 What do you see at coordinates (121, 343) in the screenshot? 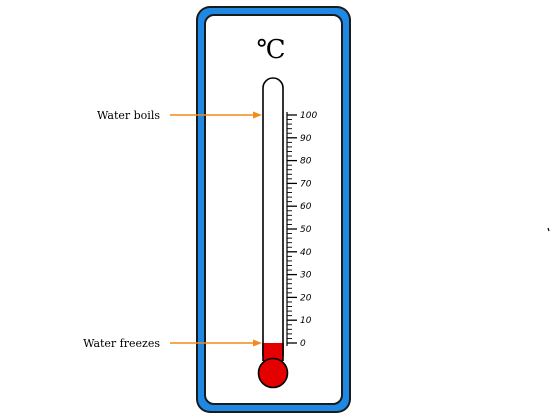
I see `annotation-label: Water freezes` at bounding box center [121, 343].